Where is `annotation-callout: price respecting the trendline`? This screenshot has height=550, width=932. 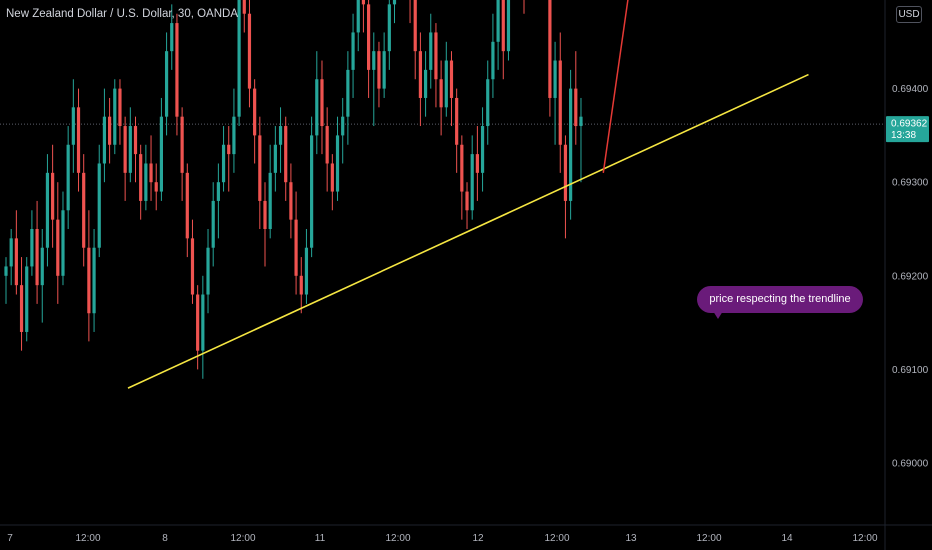
annotation-callout: price respecting the trendline is located at coordinates (780, 299).